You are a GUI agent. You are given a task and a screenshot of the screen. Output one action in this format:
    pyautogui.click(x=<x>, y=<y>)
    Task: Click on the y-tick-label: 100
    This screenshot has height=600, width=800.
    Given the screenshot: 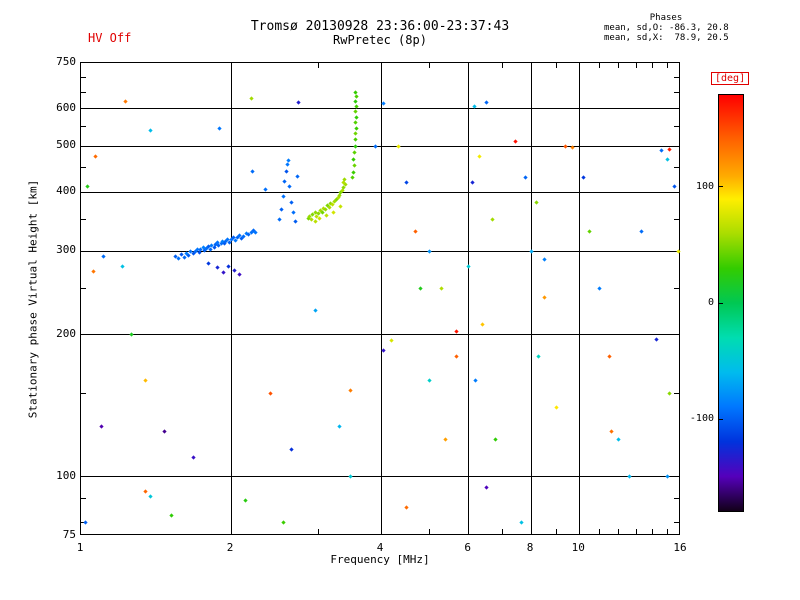 What is the action you would take?
    pyautogui.click(x=66, y=475)
    